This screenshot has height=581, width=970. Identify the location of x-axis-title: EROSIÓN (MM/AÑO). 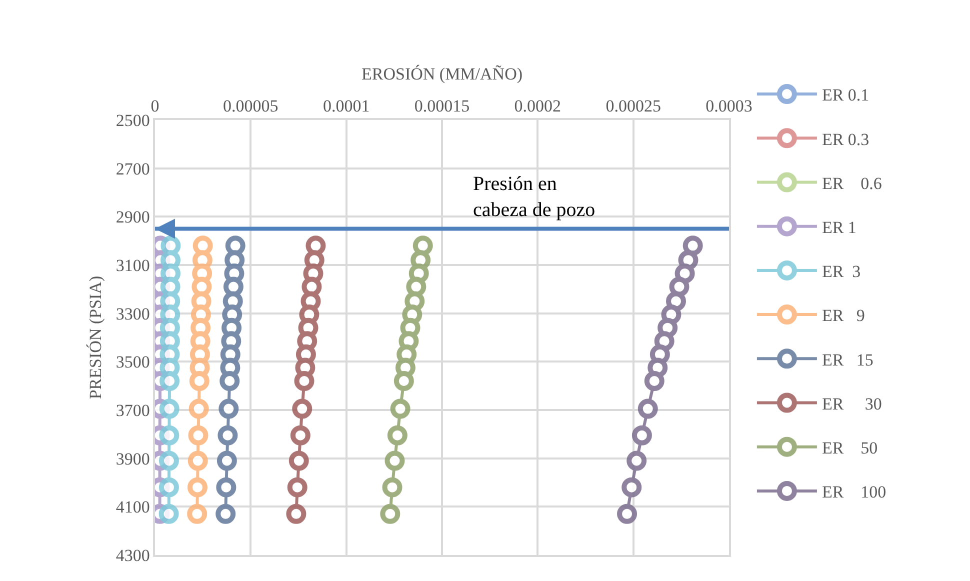
(442, 74).